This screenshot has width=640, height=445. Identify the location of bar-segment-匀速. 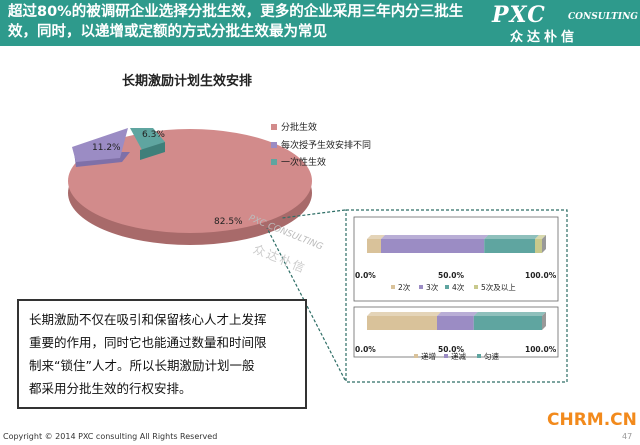
(507, 323).